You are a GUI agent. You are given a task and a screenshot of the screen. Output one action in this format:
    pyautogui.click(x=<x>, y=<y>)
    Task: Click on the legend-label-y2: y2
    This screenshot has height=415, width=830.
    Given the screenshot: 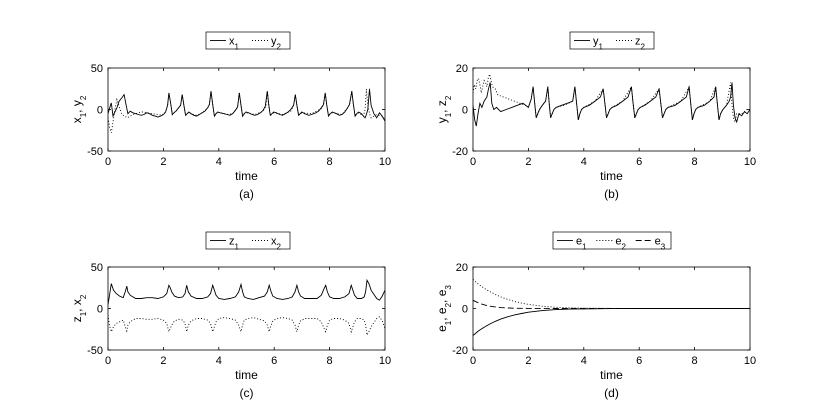 What is the action you would take?
    pyautogui.click(x=276, y=44)
    